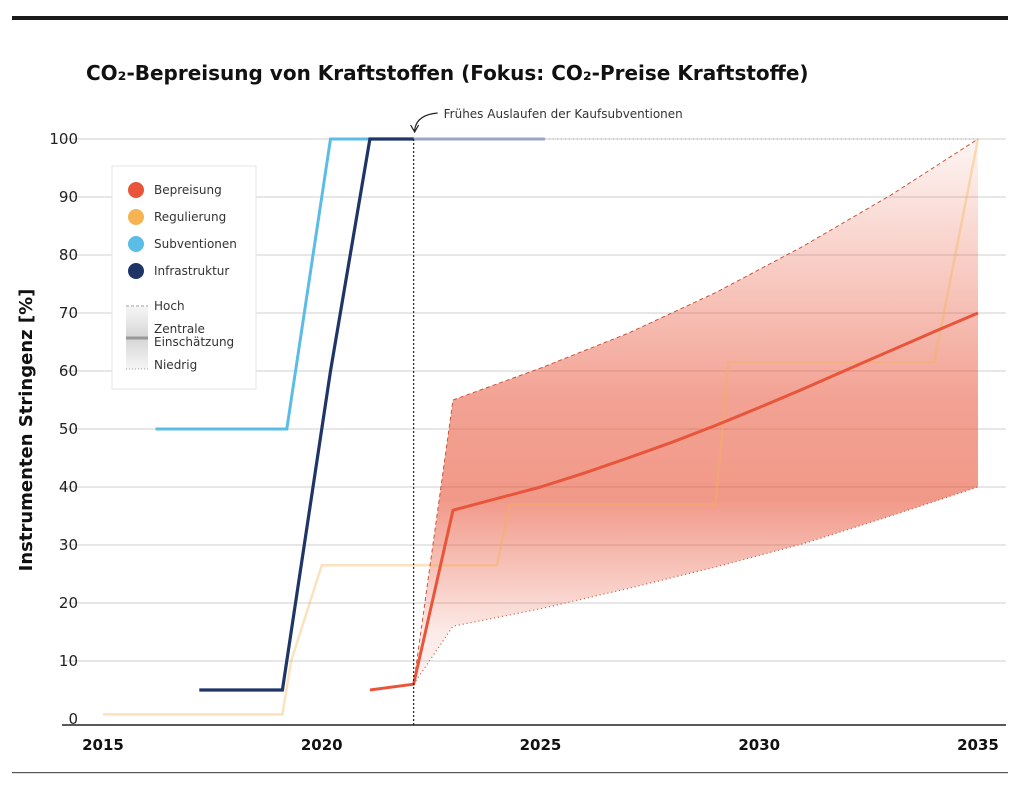 Image resolution: width=1024 pixels, height=787 pixels. I want to click on x-tick-2035: 2035, so click(978, 745).